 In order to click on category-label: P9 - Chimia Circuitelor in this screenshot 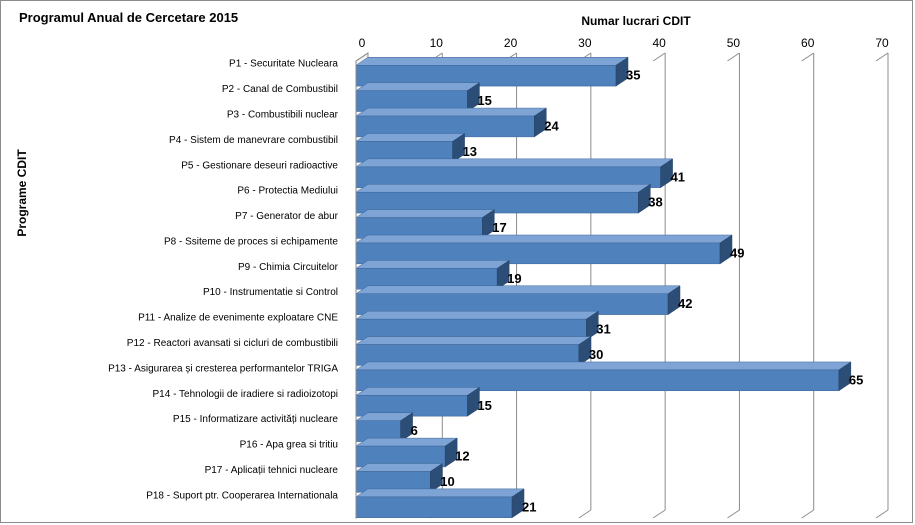, I will do `click(288, 267)`.